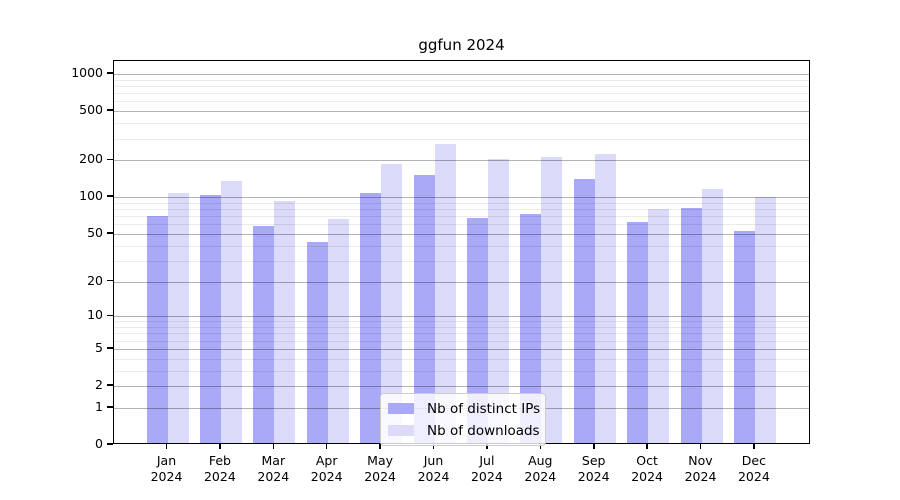 The image size is (900, 500). I want to click on y-tick-label: 500, so click(91, 110).